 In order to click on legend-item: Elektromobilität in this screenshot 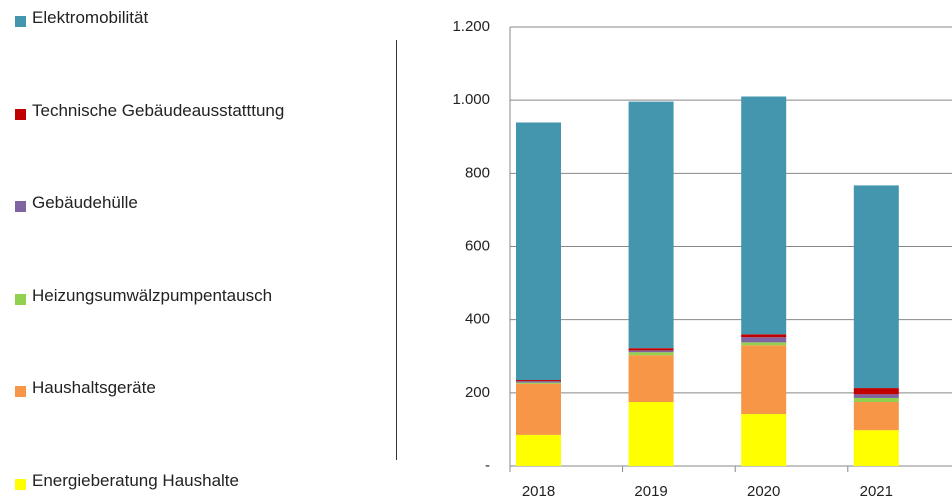, I will do `click(149, 21)`.